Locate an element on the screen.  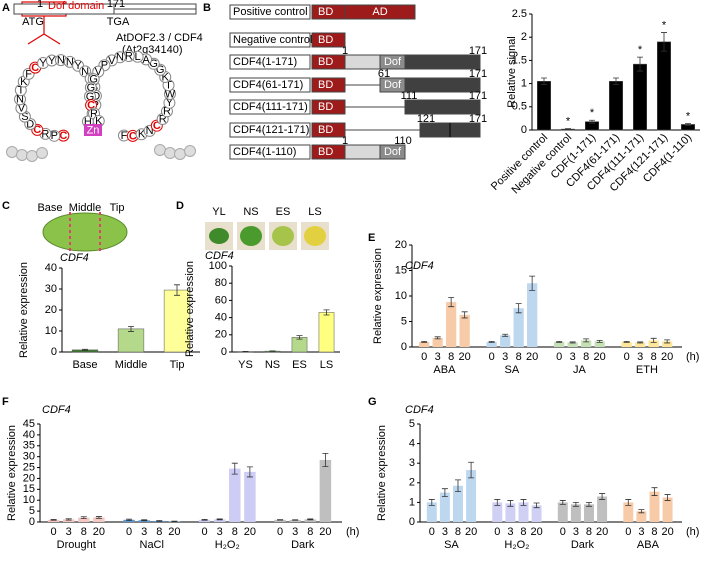
dof-pointer is located at coordinates (44, 30).